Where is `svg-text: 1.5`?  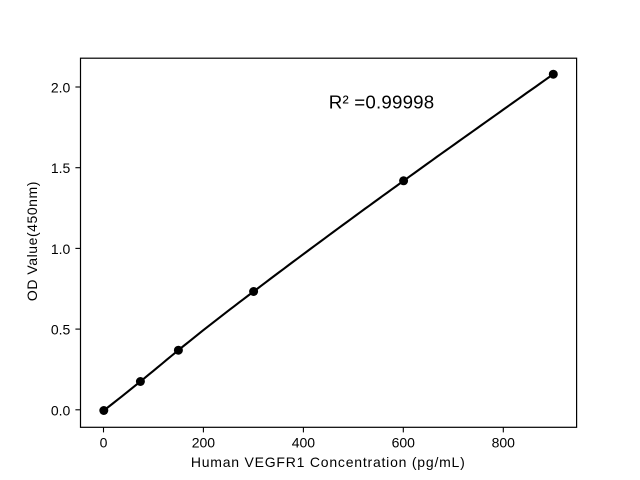
svg-text: 1.5 is located at coordinates (61, 168).